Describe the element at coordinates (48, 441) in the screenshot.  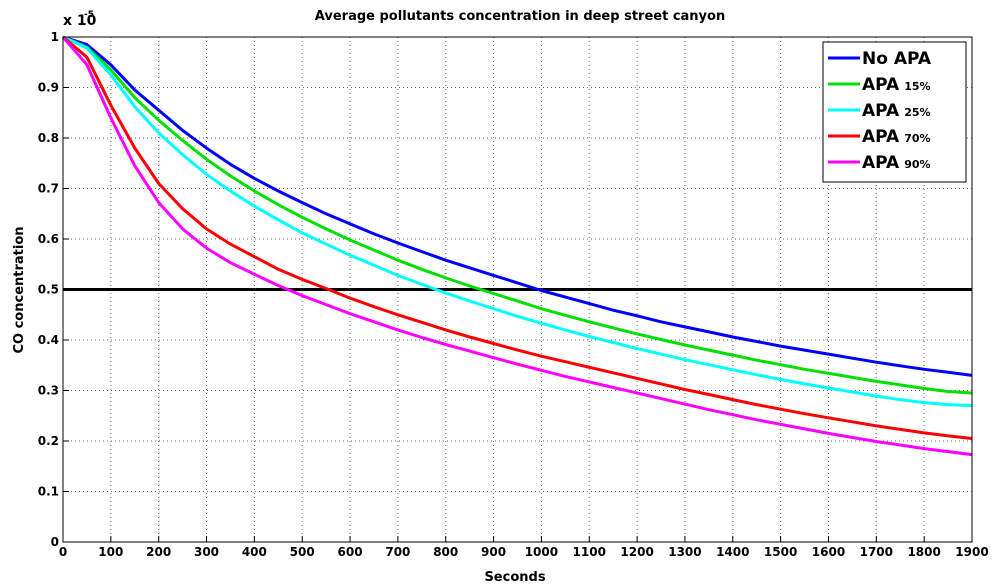
I see `y-tick-label: 0.2` at that location.